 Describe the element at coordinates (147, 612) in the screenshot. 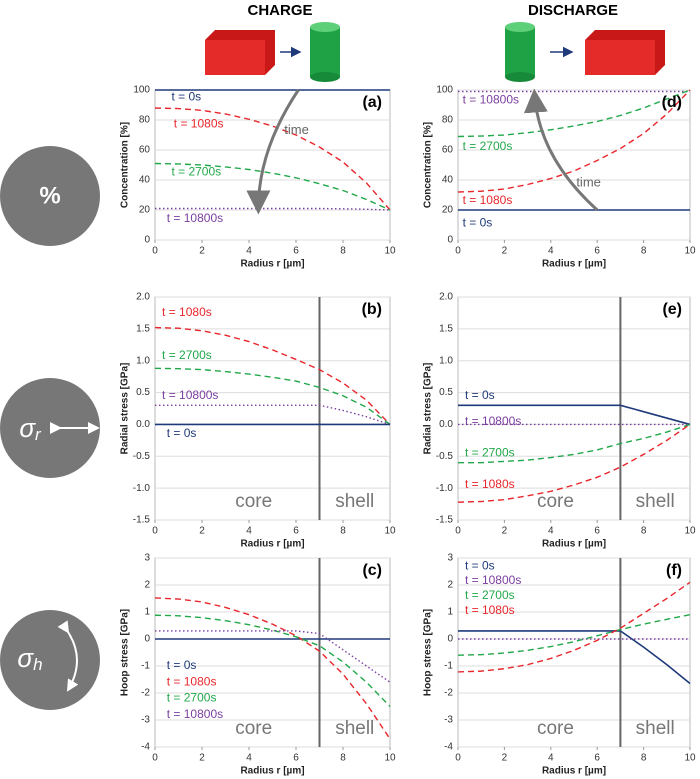

I see `y-tick-label: 1` at that location.